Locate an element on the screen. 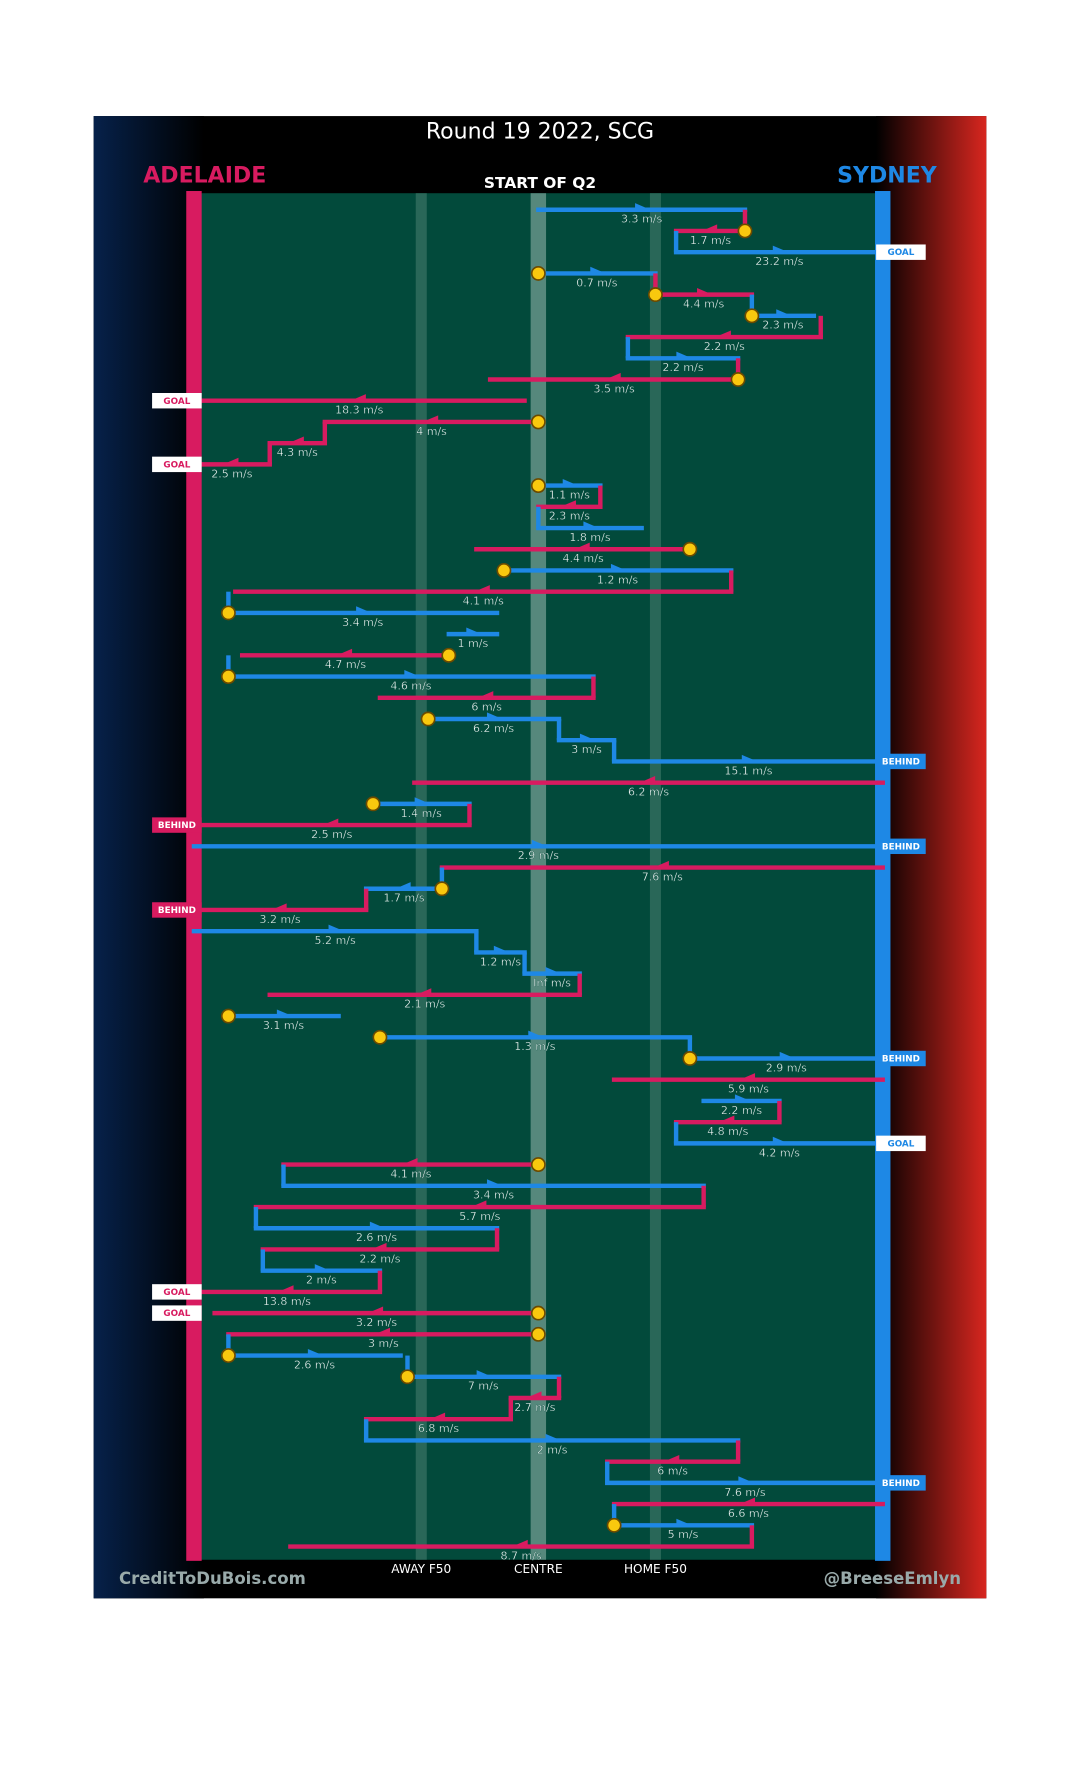 This screenshot has width=1080, height=1775. speed-label: 2.9 m/s is located at coordinates (786, 1067).